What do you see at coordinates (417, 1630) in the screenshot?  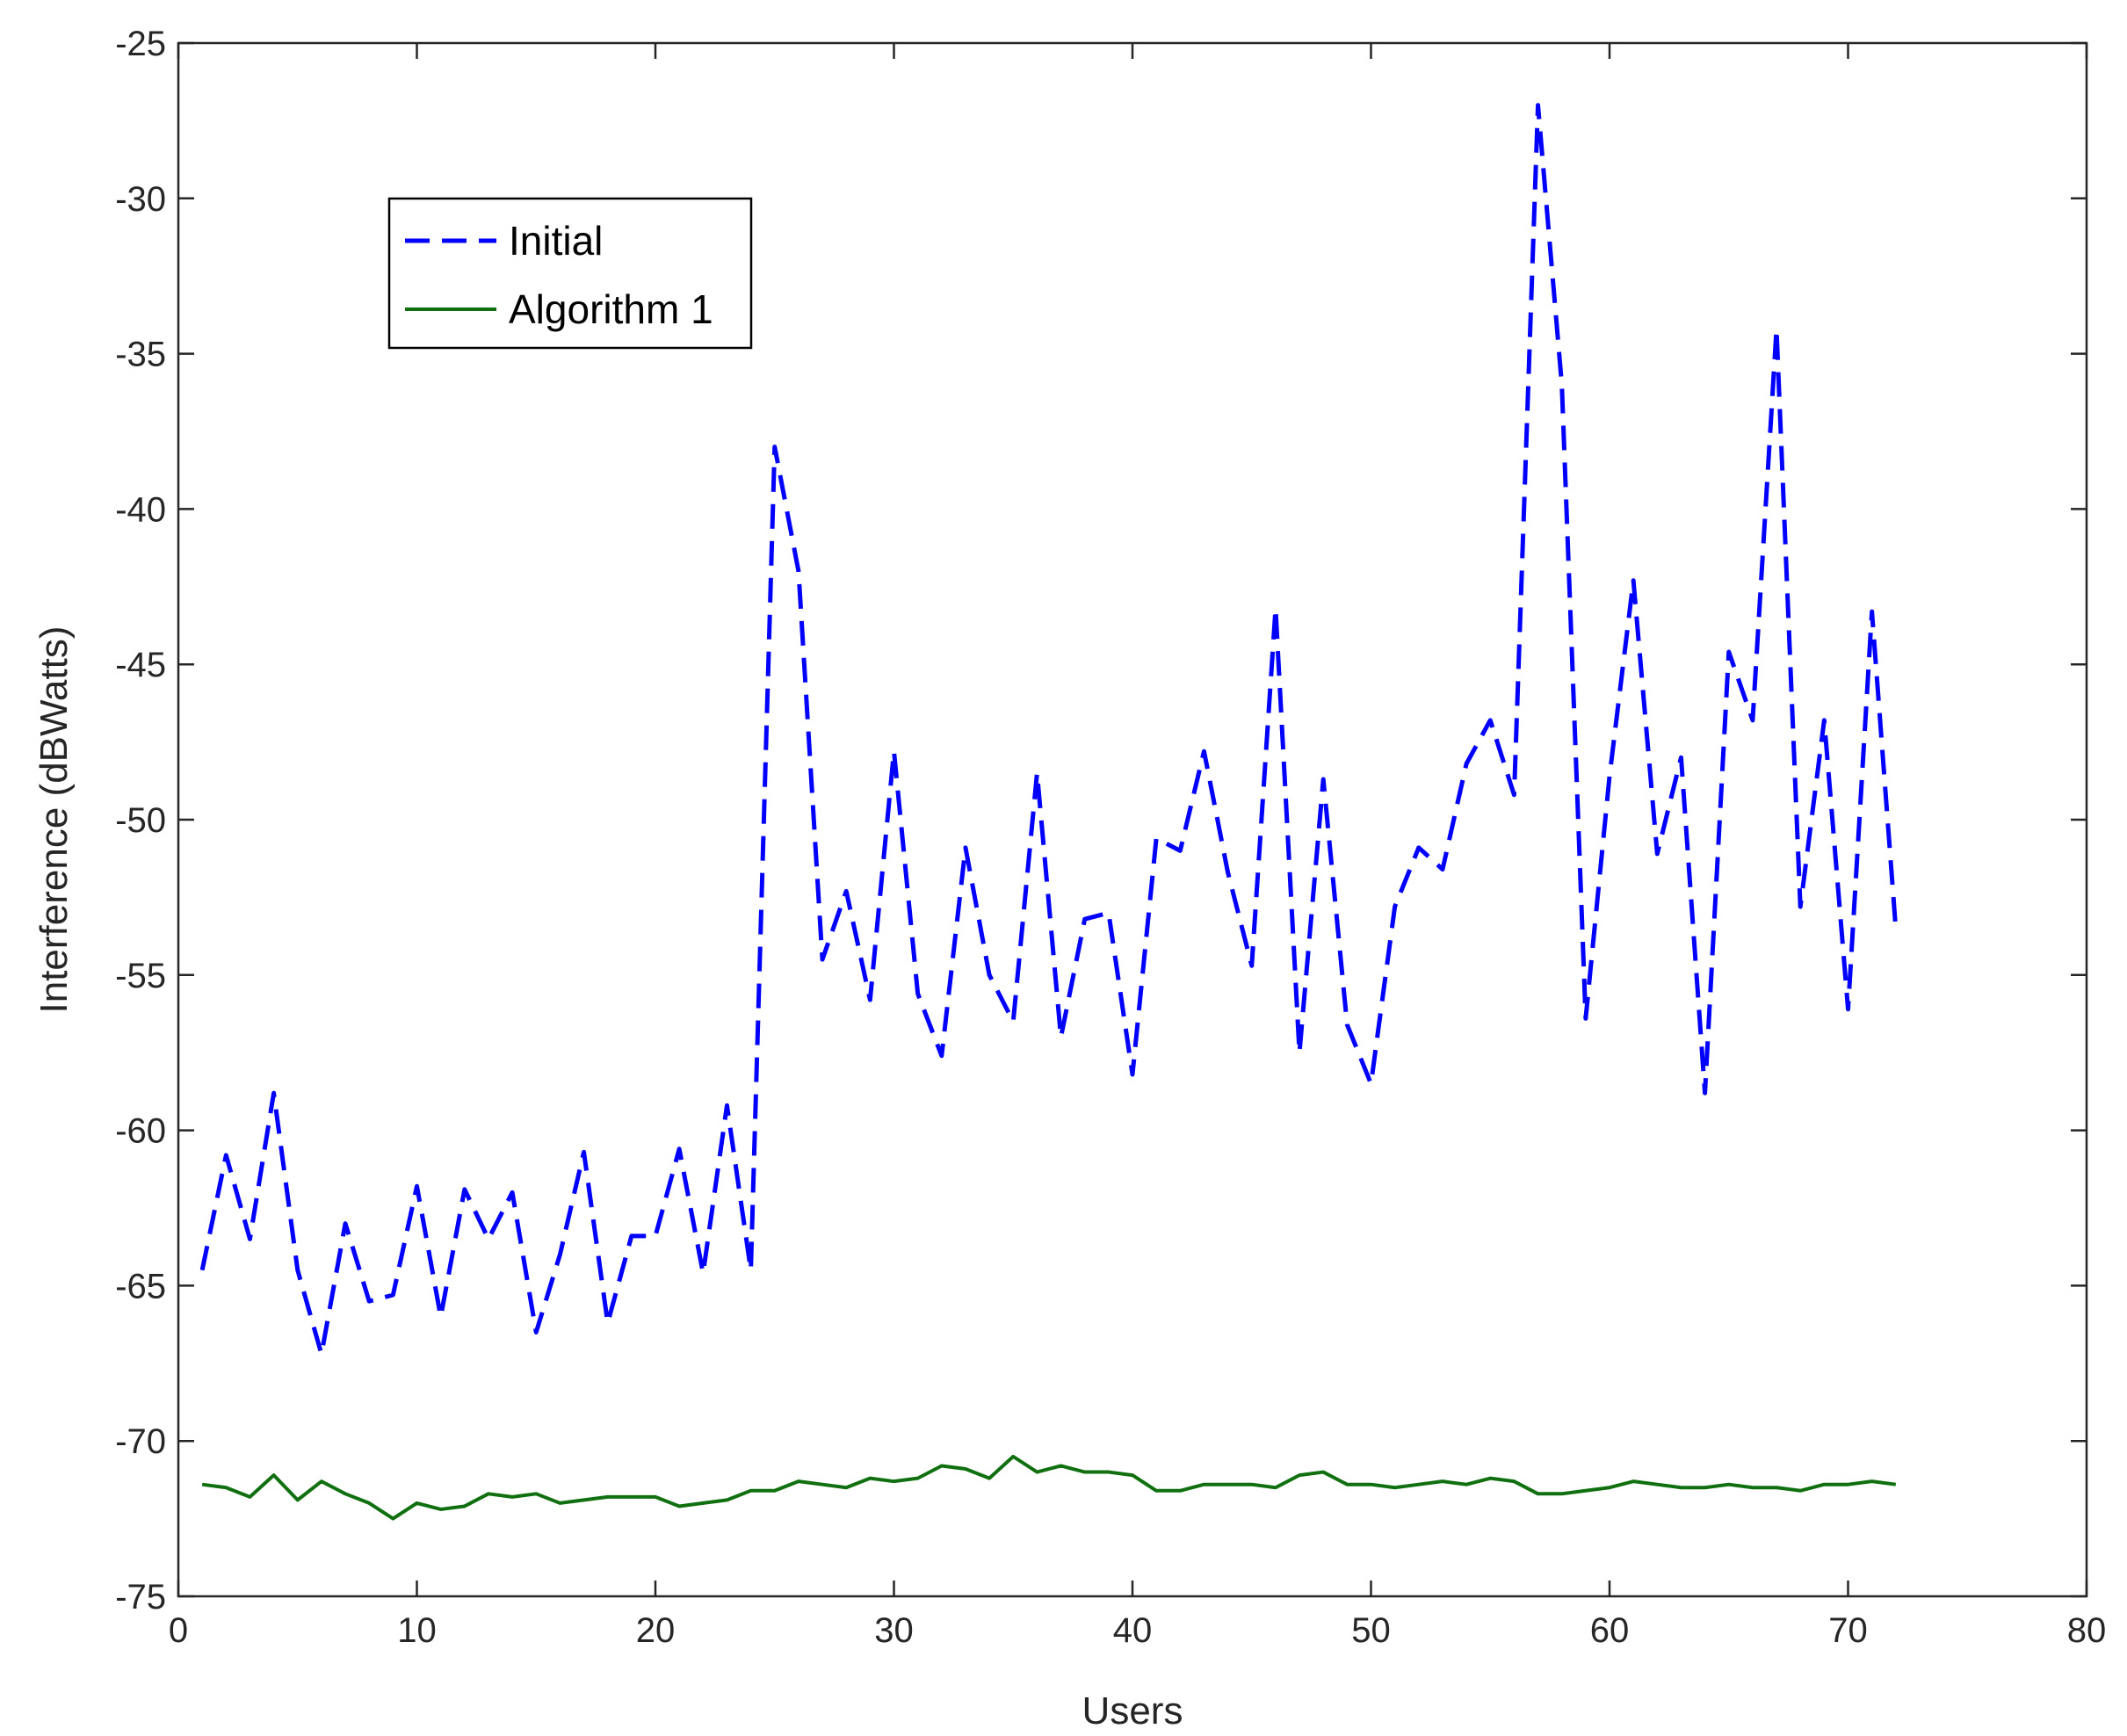 I see `x-tick-label: 10` at bounding box center [417, 1630].